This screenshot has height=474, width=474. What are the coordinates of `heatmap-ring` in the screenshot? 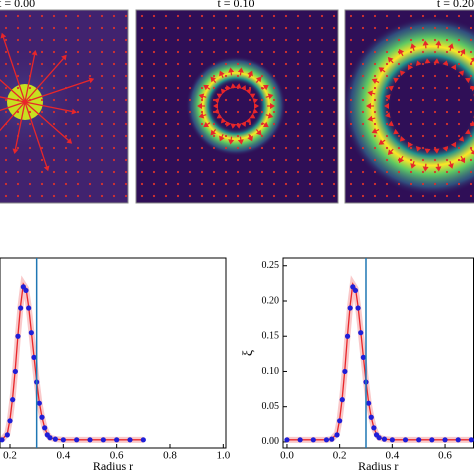 It's located at (236, 106).